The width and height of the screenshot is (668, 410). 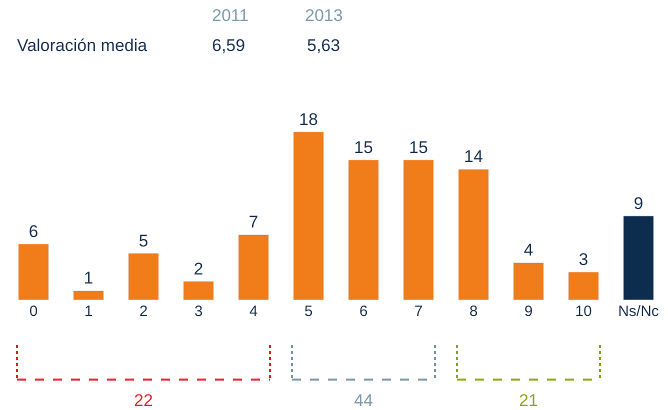 I want to click on data-label: 14, so click(x=473, y=156).